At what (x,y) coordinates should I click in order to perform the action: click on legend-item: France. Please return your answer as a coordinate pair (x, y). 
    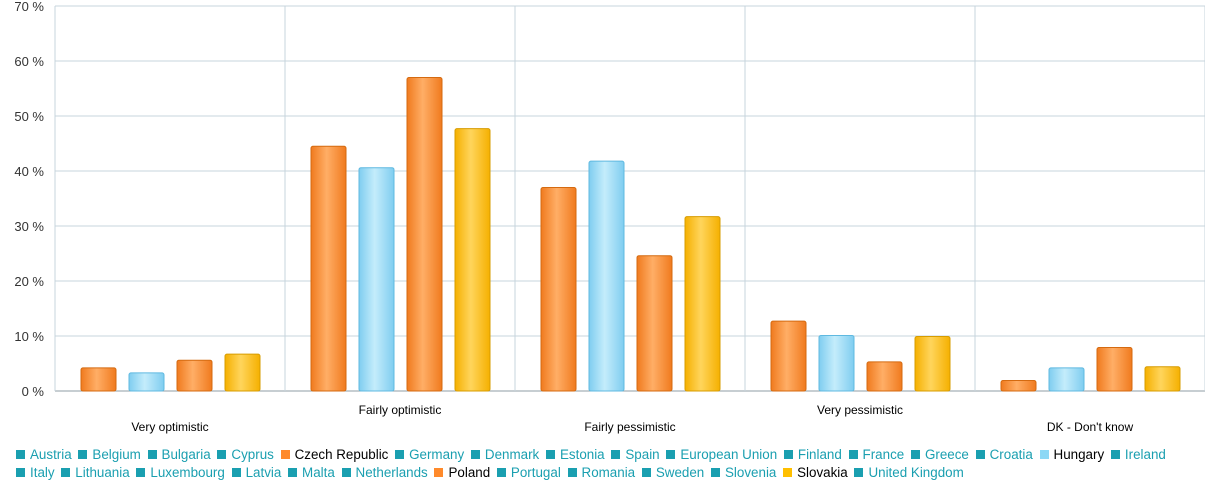
    Looking at the image, I should click on (876, 454).